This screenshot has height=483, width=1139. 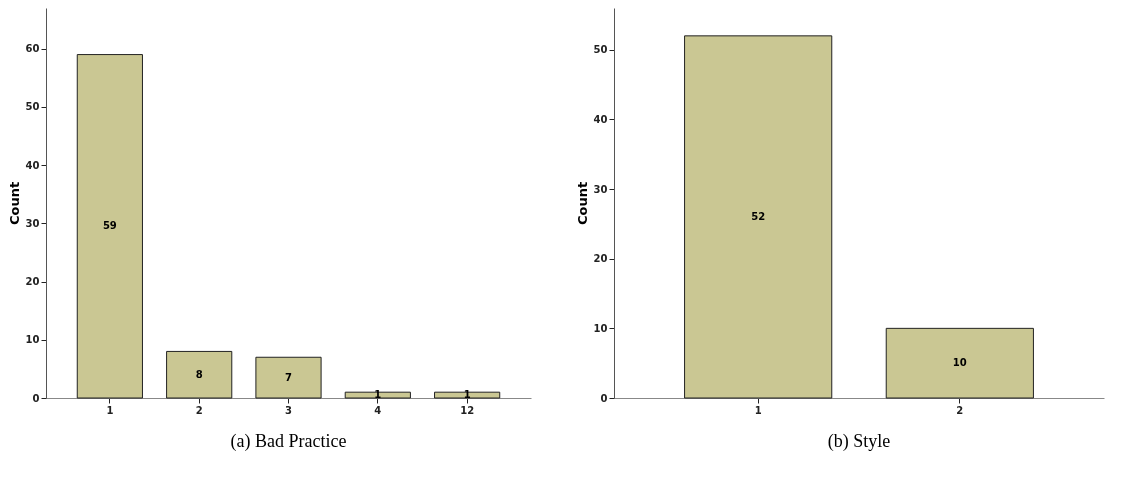 What do you see at coordinates (109, 226) in the screenshot?
I see `data-label: 59` at bounding box center [109, 226].